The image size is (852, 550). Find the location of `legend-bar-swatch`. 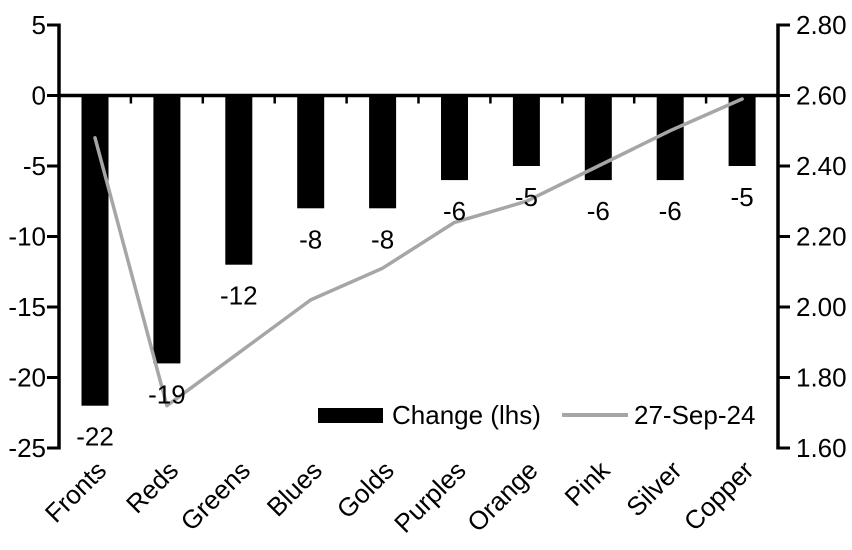

legend-bar-swatch is located at coordinates (350, 415).